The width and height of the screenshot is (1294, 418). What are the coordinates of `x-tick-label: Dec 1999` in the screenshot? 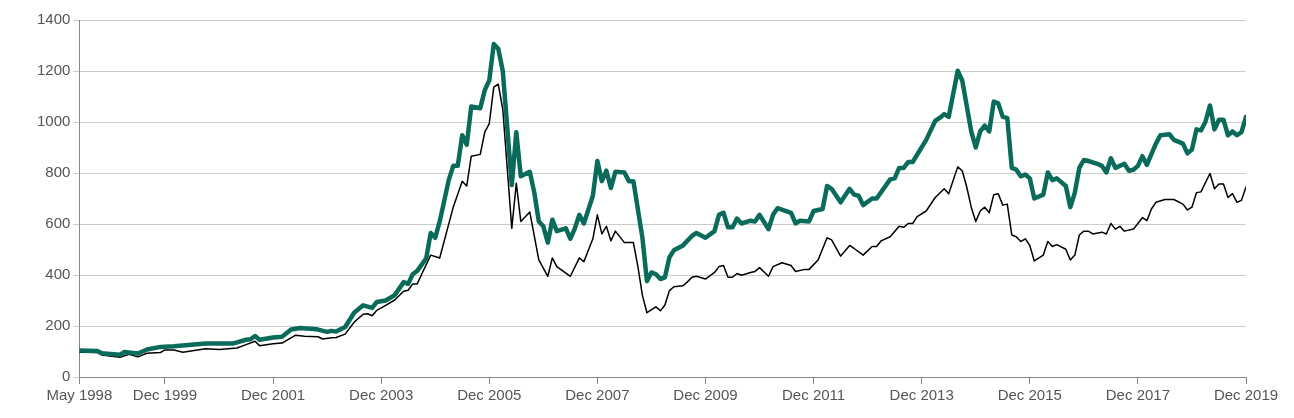 It's located at (165, 395).